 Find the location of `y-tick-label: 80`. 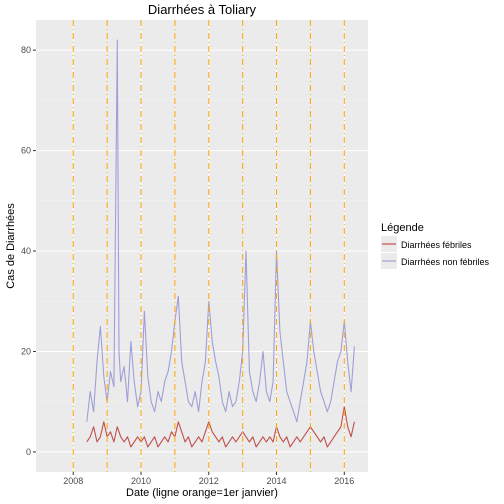

y-tick-label: 80 is located at coordinates (26, 50).